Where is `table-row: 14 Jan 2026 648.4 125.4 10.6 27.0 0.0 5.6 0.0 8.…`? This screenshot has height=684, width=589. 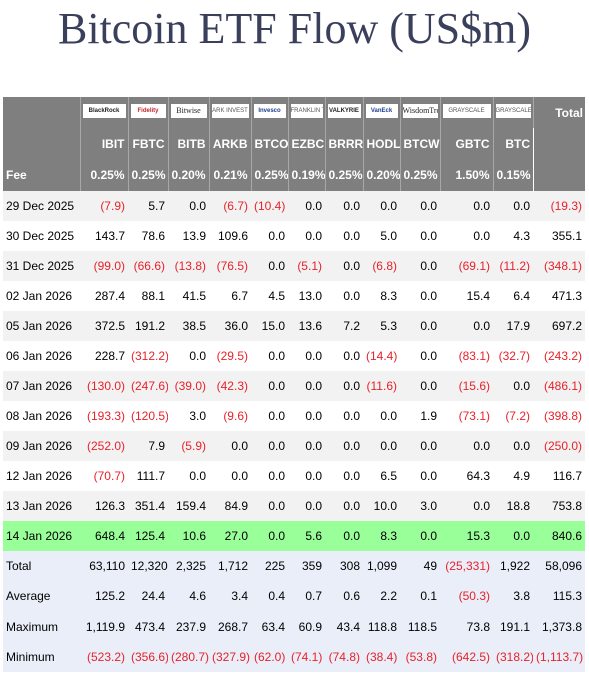 table-row: 14 Jan 2026 648.4 125.4 10.6 27.0 0.0 5.6 0.0 8.… is located at coordinates (294, 536).